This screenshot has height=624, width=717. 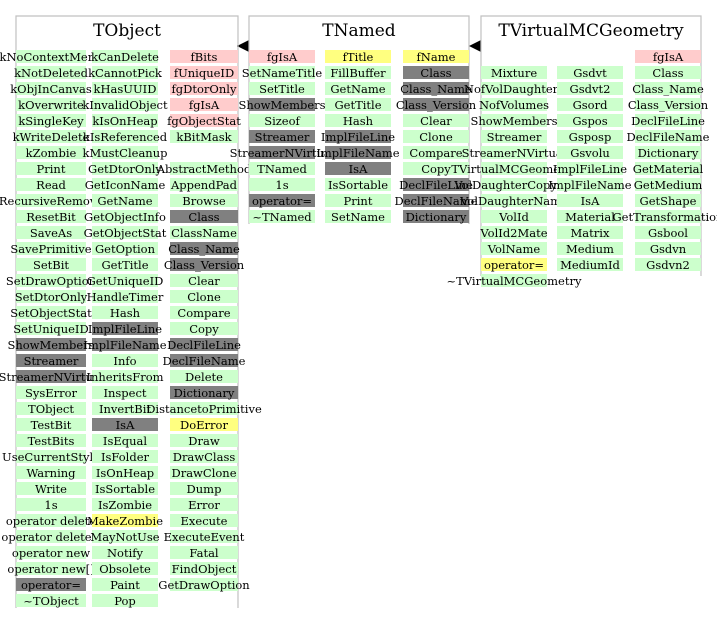 I want to click on member-gspos: Gspos, so click(x=590, y=121).